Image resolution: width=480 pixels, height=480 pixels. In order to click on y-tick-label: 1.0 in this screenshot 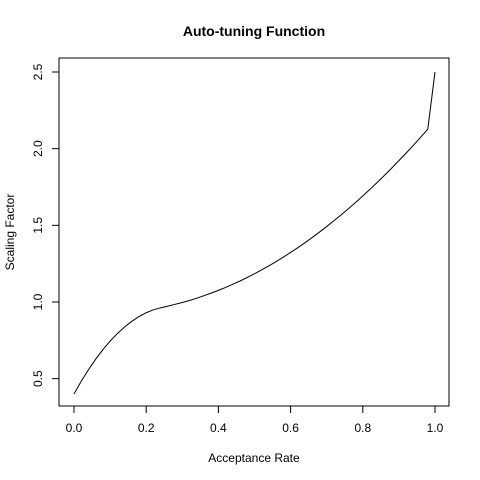, I will do `click(38, 301)`.